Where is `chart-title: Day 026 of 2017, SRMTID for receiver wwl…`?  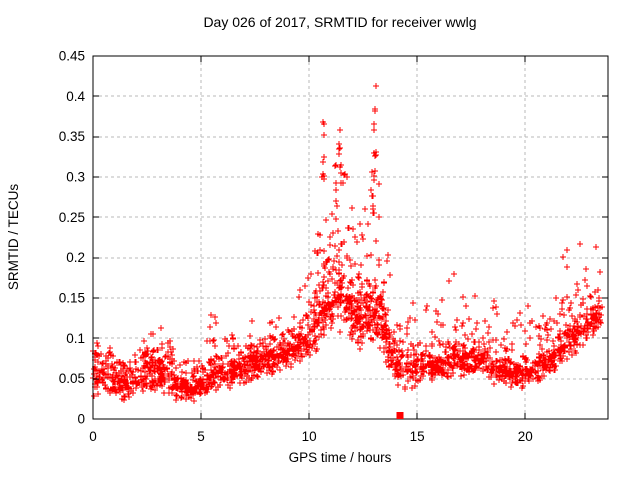
chart-title: Day 026 of 2017, SRMTID for receiver wwl… is located at coordinates (339, 22).